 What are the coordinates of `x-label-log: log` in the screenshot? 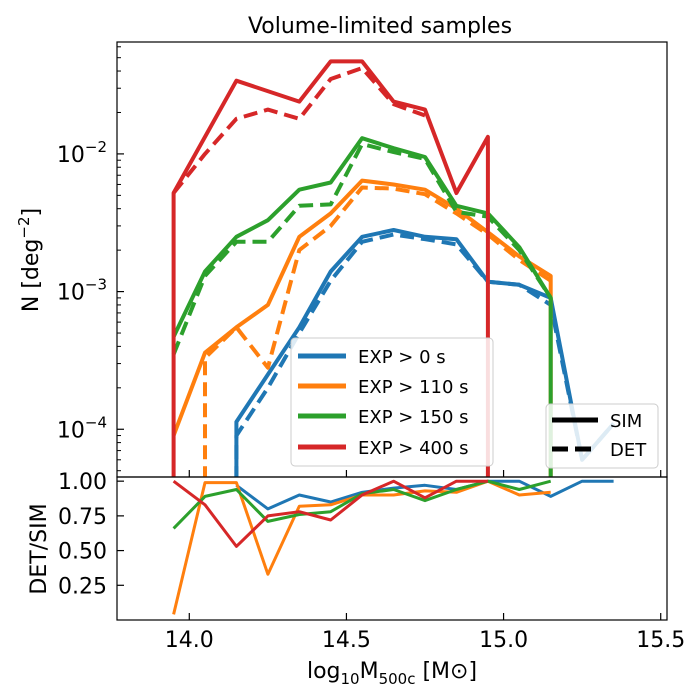 It's located at (324, 671).